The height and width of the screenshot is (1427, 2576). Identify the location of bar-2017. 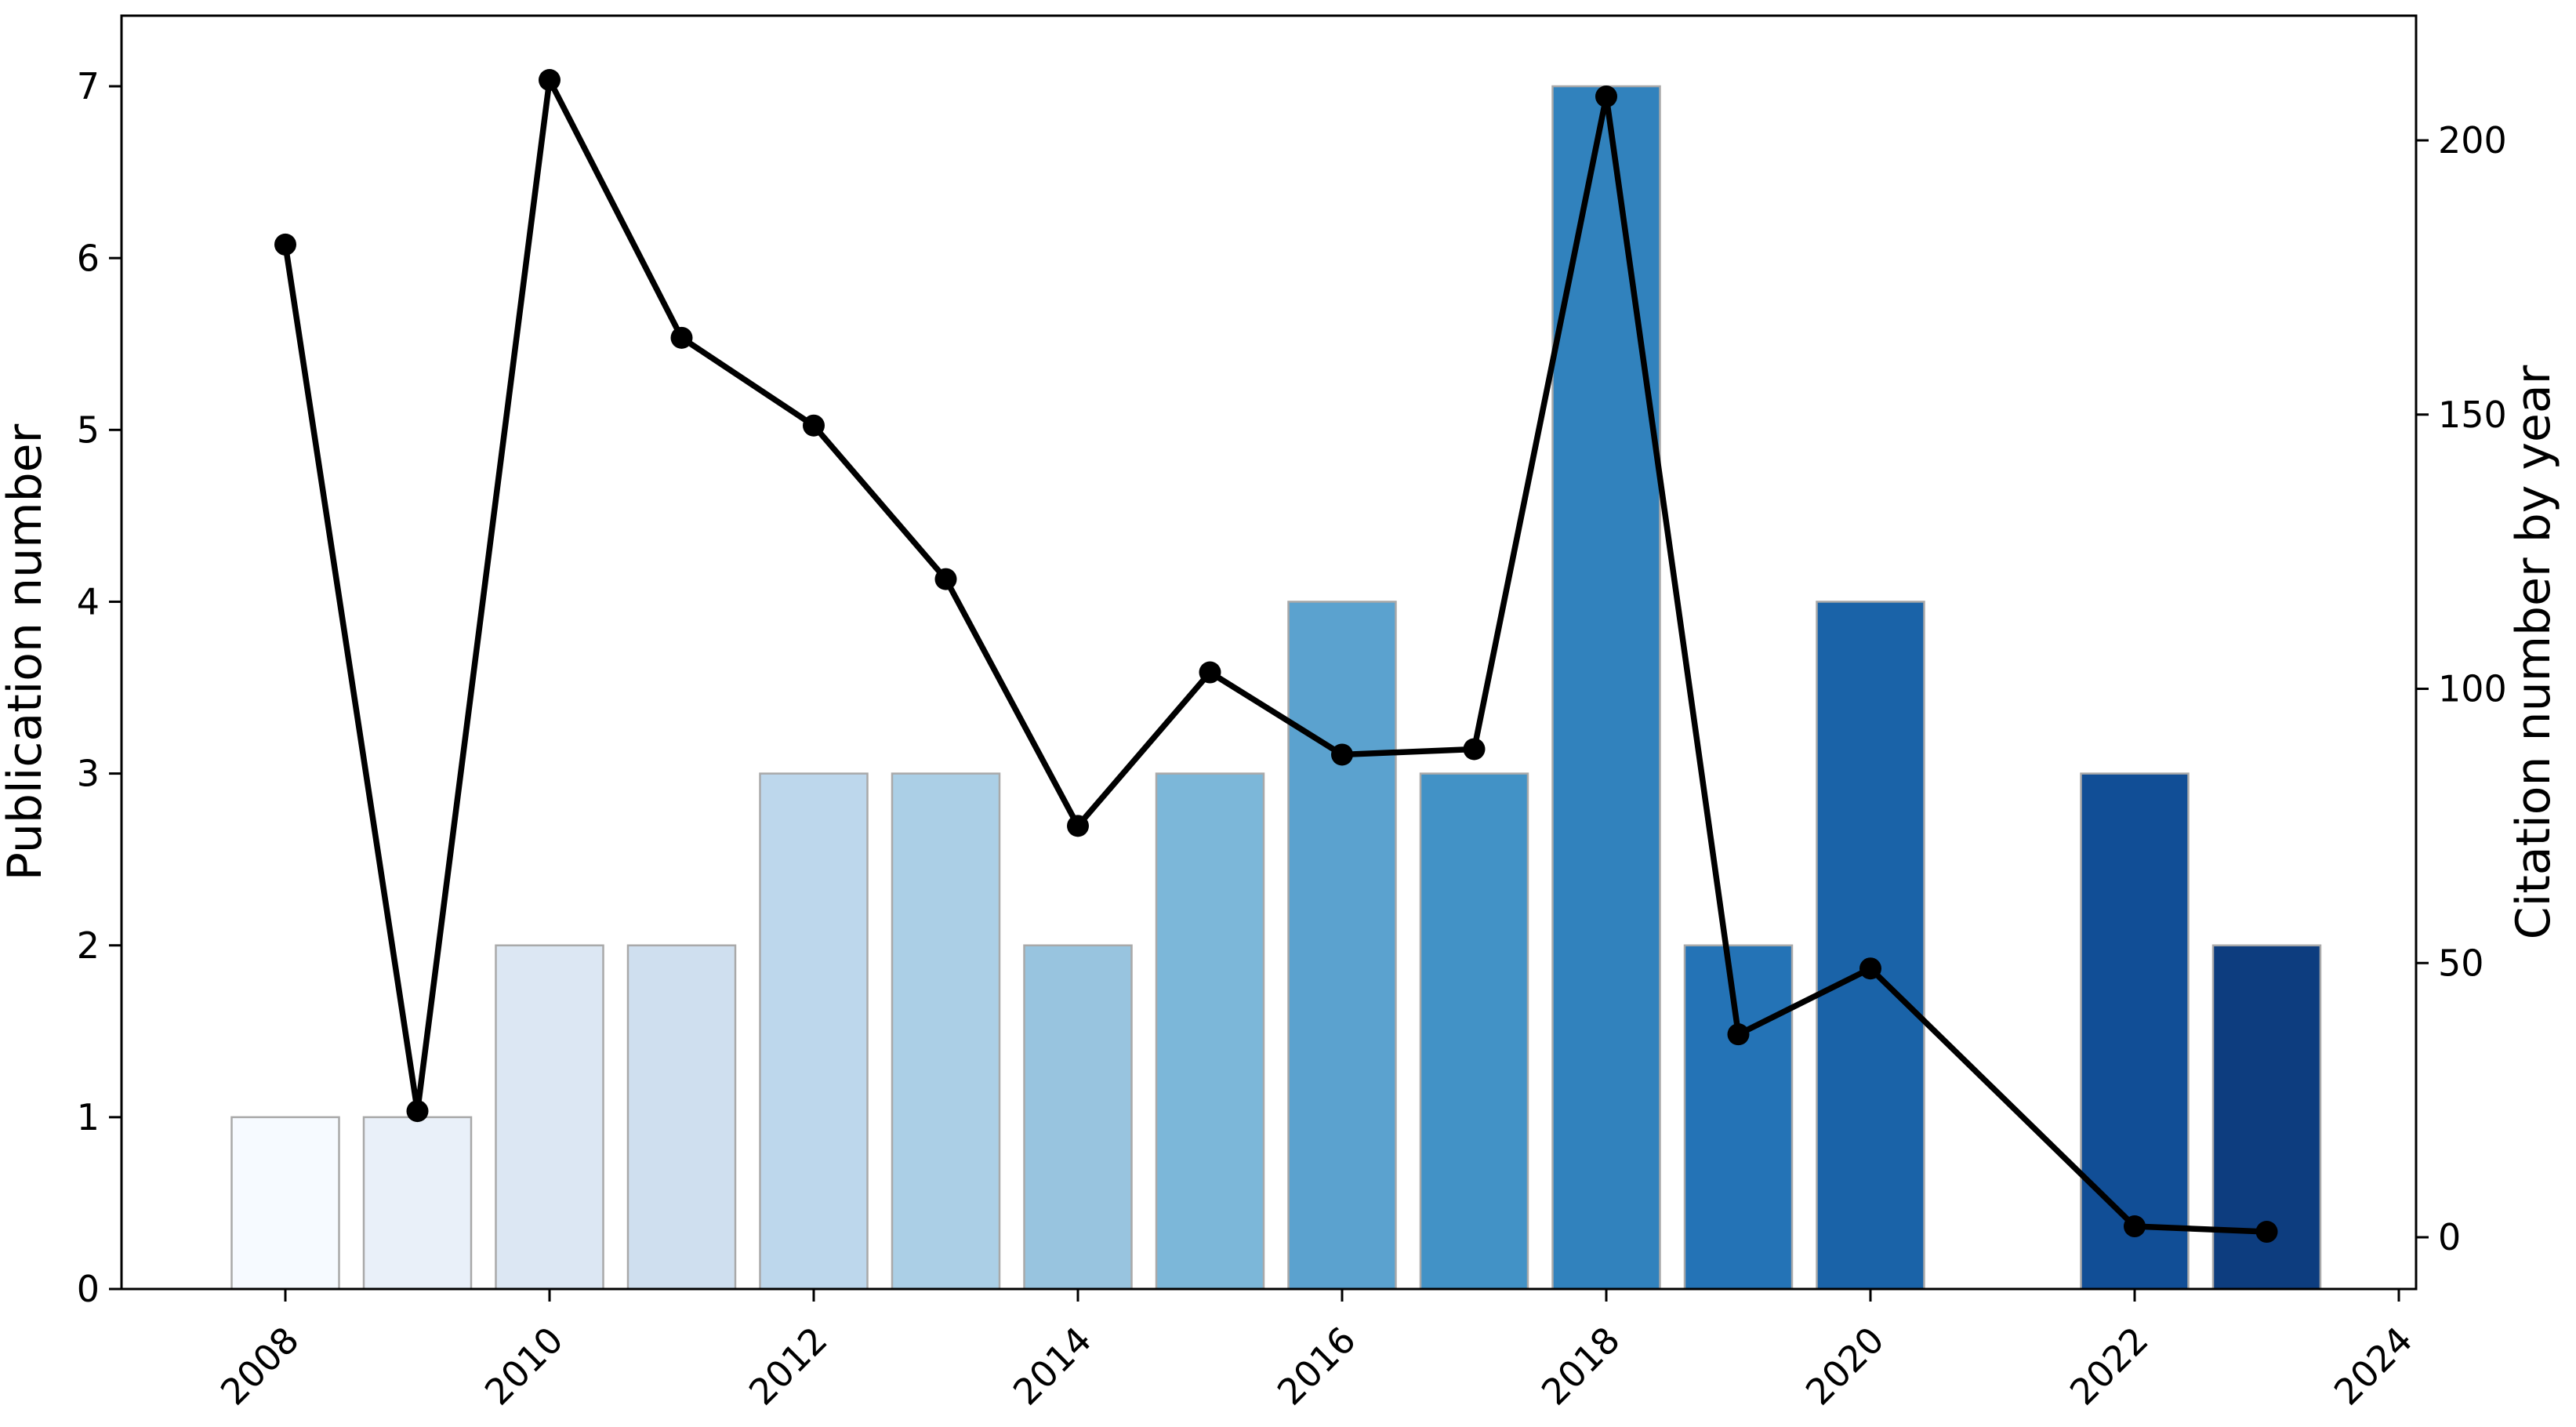
(1474, 1031).